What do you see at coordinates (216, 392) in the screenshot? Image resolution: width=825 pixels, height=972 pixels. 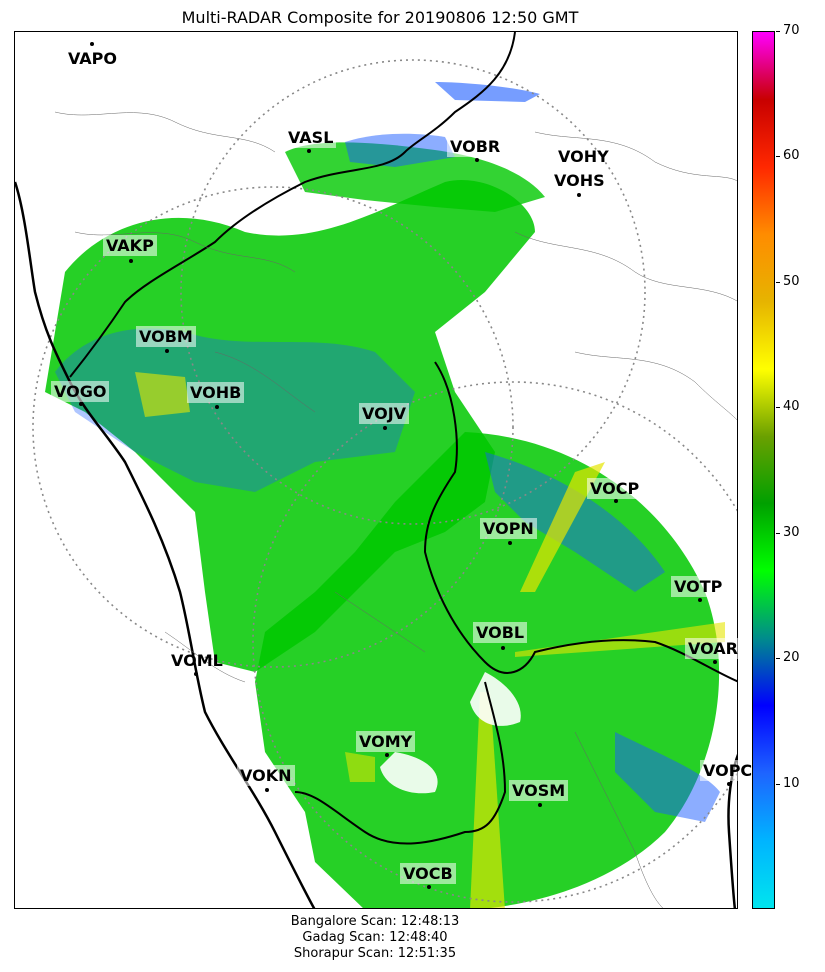 I see `station-label-vohb: VOHB` at bounding box center [216, 392].